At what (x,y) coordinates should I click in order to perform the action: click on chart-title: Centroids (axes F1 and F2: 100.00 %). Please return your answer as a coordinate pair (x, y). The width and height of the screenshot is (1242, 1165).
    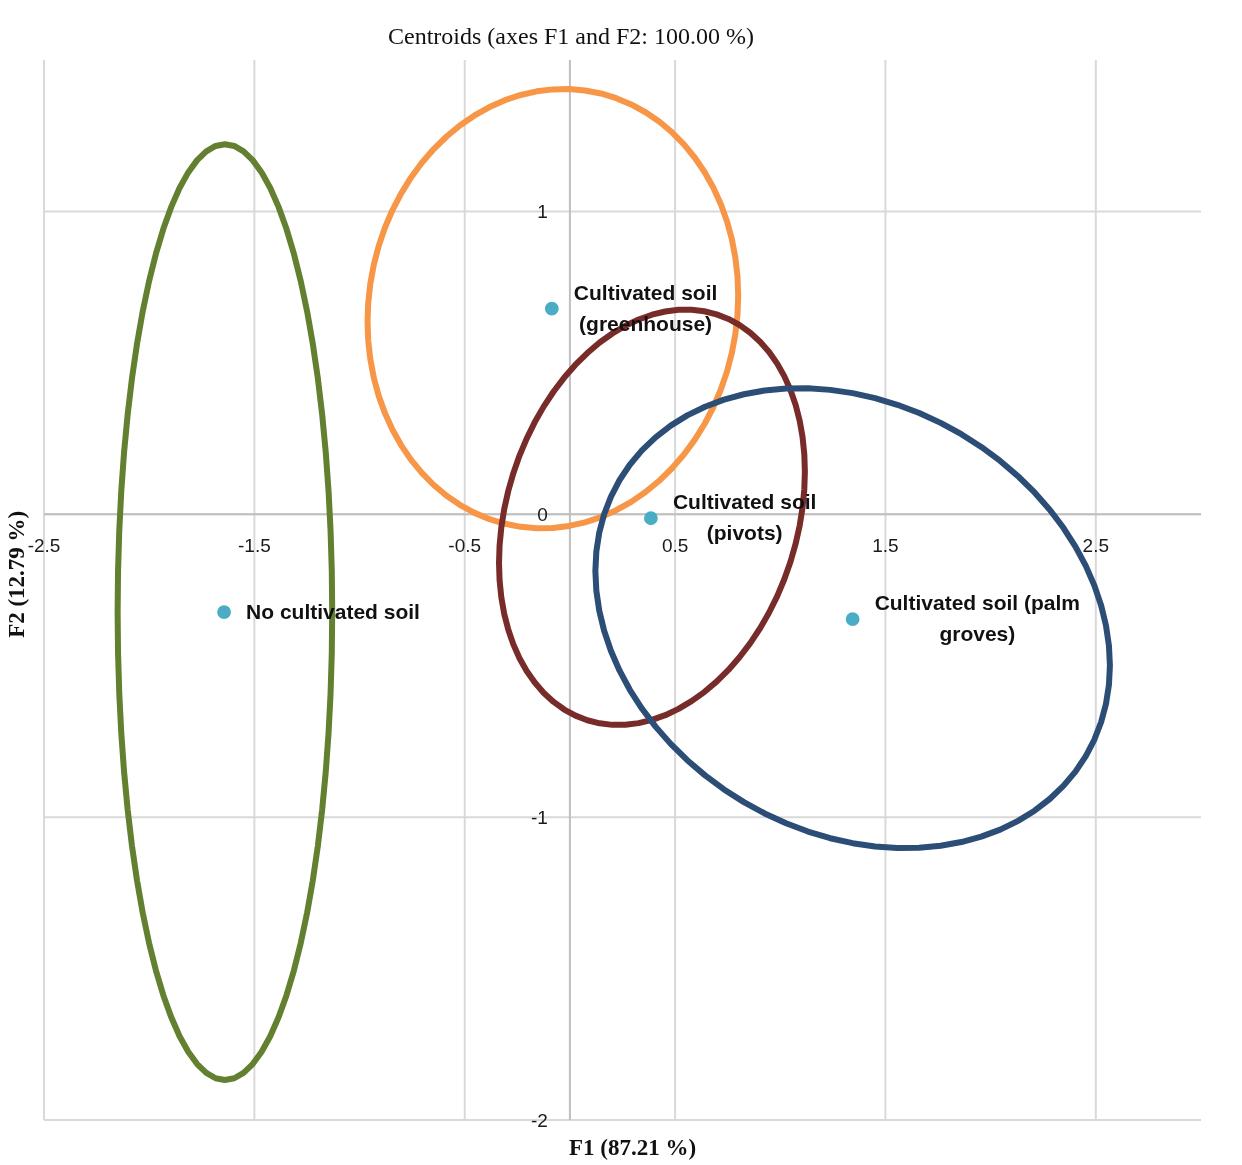
    Looking at the image, I should click on (571, 36).